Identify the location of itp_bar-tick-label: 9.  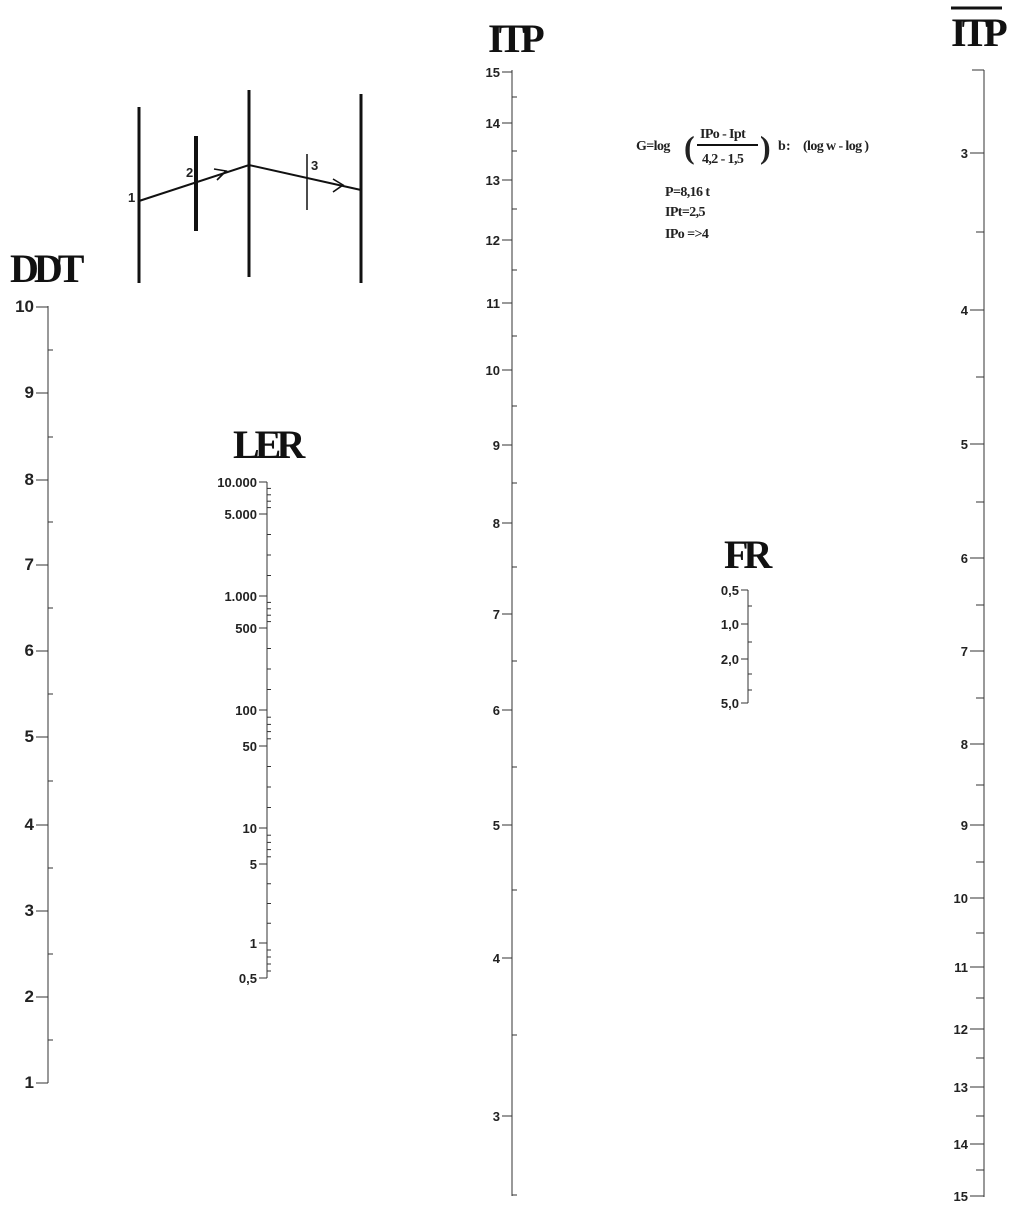
(964, 825).